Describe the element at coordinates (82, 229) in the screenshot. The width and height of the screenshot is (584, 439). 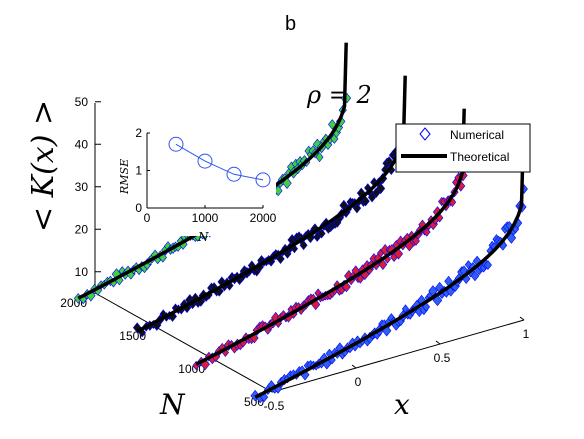
I see `z-tick-label: 20` at that location.